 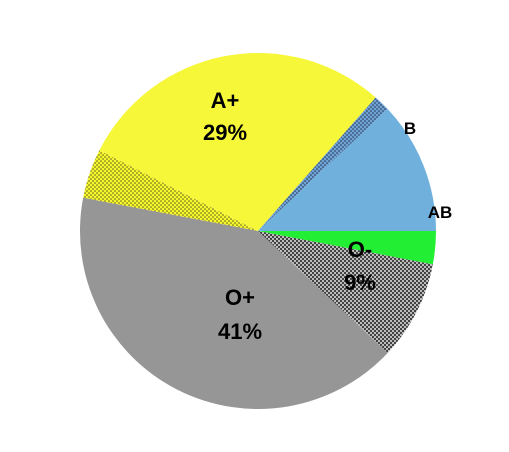 What do you see at coordinates (360, 282) in the screenshot?
I see `slice-percent-o-neg: 9%` at bounding box center [360, 282].